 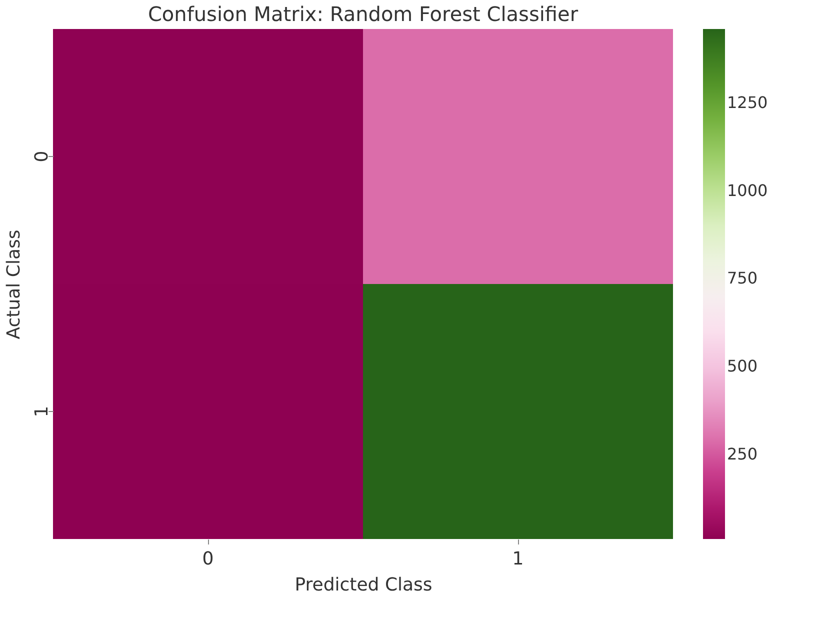 I want to click on color-bar-label: 1000, so click(x=747, y=190).